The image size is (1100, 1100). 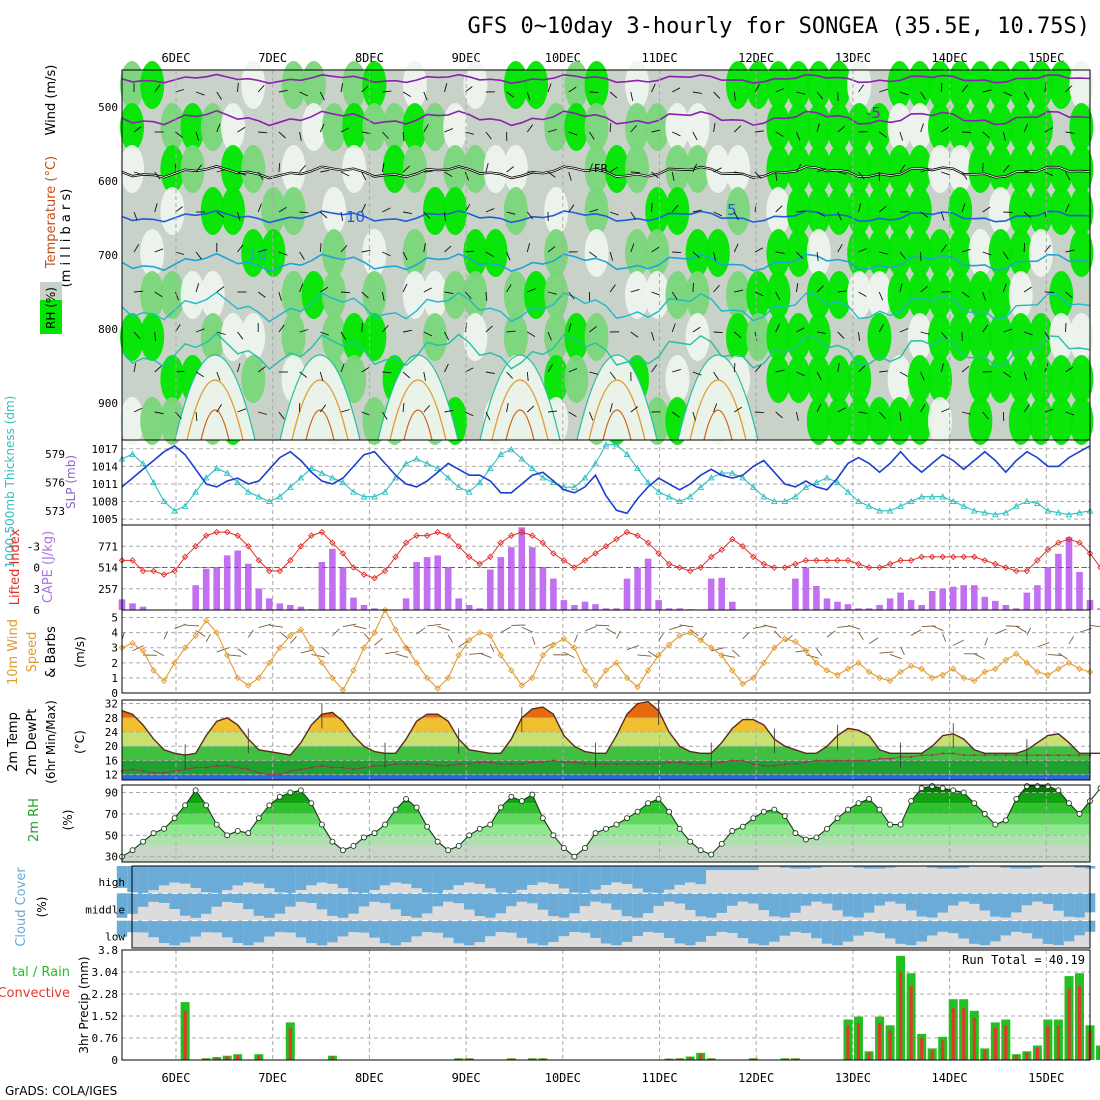 What do you see at coordinates (13, 742) in the screenshot?
I see `temp-axis-label-1: 2m Temp` at bounding box center [13, 742].